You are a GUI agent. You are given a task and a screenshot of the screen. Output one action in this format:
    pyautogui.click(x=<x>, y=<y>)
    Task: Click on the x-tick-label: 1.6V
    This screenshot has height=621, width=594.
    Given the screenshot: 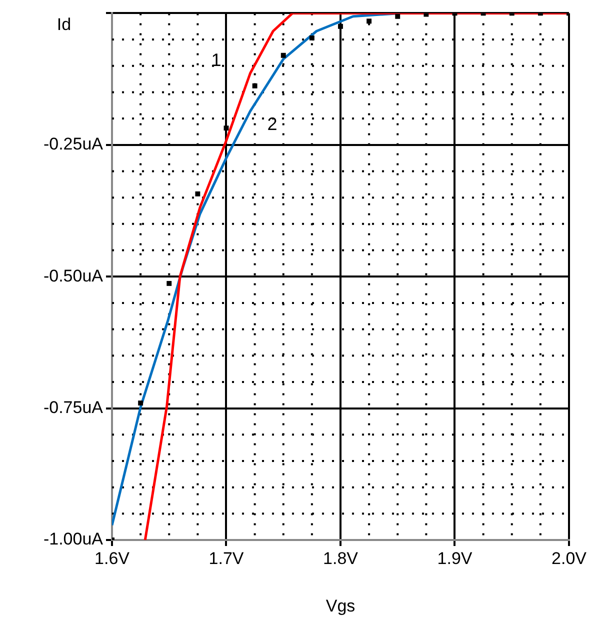 What is the action you would take?
    pyautogui.click(x=112, y=558)
    